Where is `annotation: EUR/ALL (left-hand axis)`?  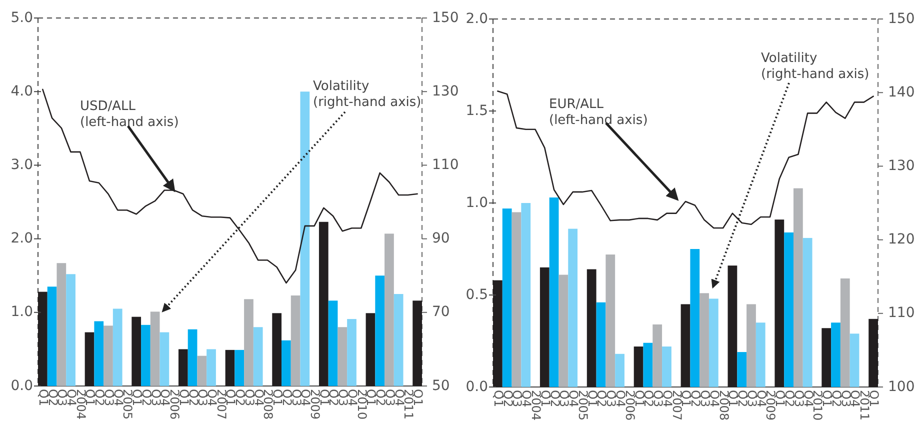
annotation: EUR/ALL (left-hand axis) is located at coordinates (598, 112).